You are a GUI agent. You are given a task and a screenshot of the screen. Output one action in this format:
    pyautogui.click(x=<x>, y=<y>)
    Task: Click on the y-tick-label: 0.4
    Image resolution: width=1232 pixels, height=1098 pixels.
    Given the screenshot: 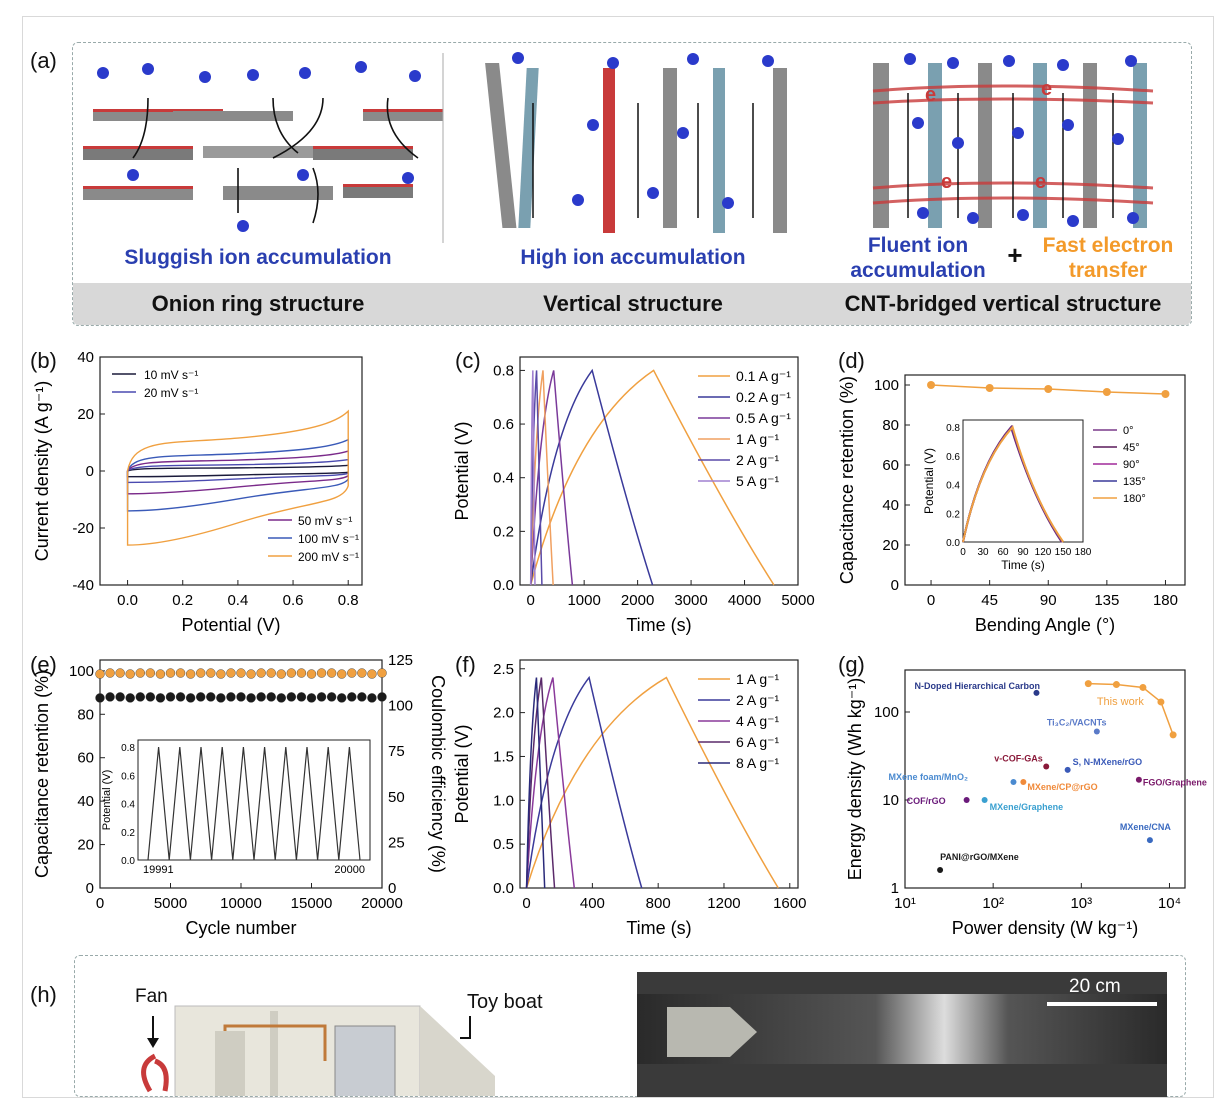 What is the action you would take?
    pyautogui.click(x=503, y=478)
    